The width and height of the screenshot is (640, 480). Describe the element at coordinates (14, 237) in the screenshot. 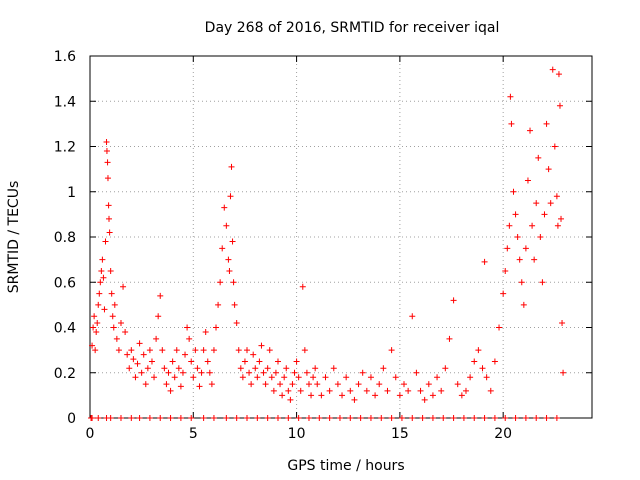

I see `y-axis-label: SRMTID / TECUs` at that location.